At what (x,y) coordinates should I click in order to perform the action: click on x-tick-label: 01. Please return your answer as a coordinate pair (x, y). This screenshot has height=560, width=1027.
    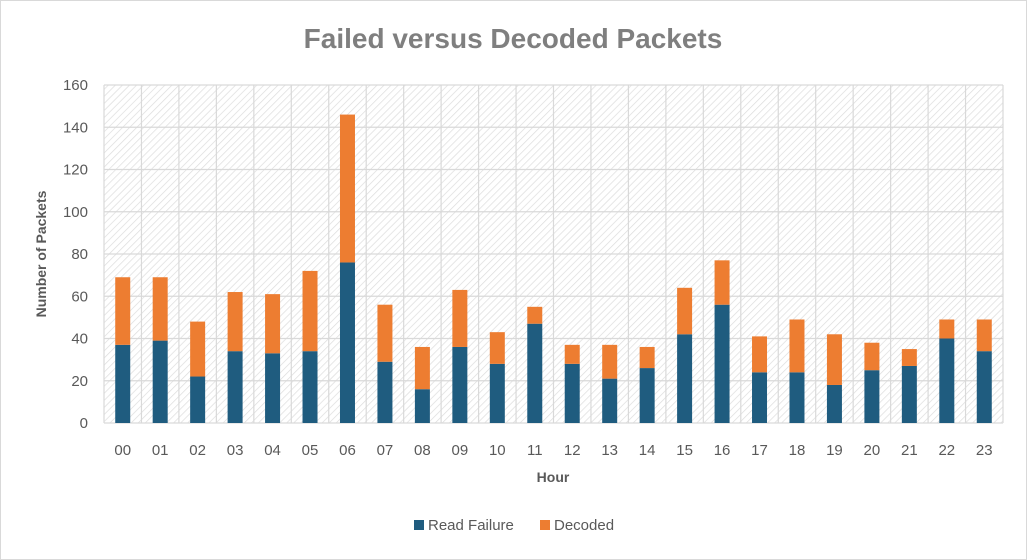
    Looking at the image, I should click on (160, 450).